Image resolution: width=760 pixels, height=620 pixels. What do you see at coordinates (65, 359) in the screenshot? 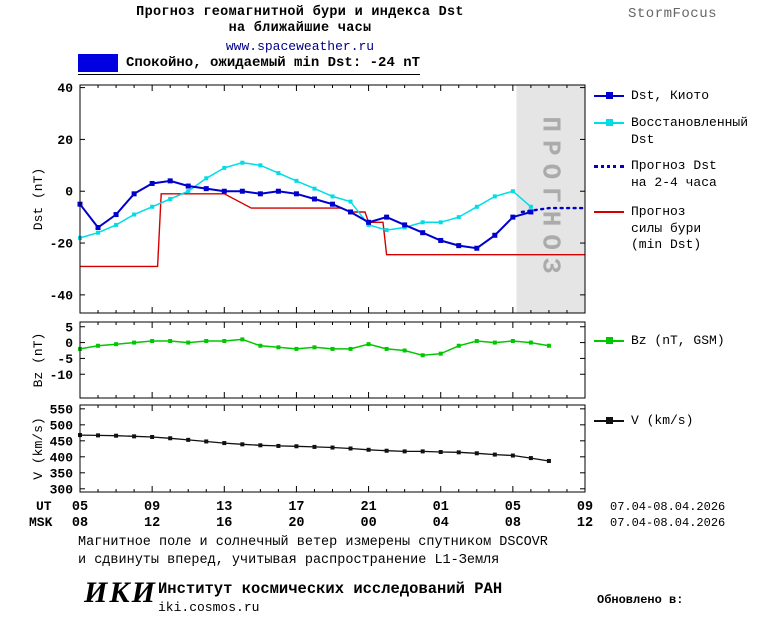
I see `svg-text: -5` at bounding box center [65, 359].